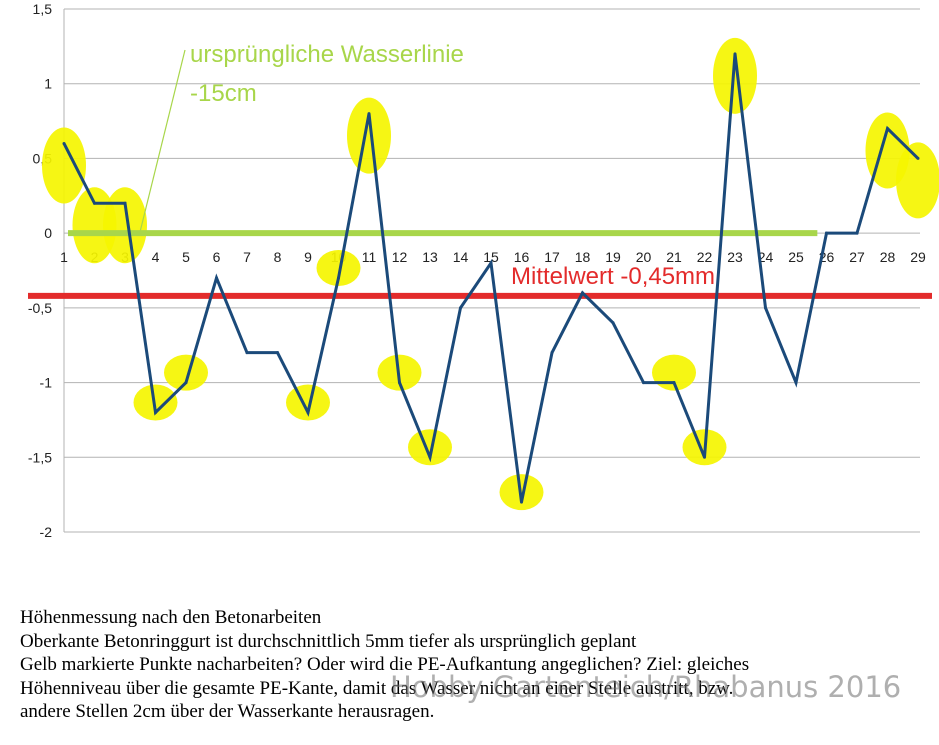  Describe the element at coordinates (430, 257) in the screenshot. I see `x-tick-label: 13` at that location.